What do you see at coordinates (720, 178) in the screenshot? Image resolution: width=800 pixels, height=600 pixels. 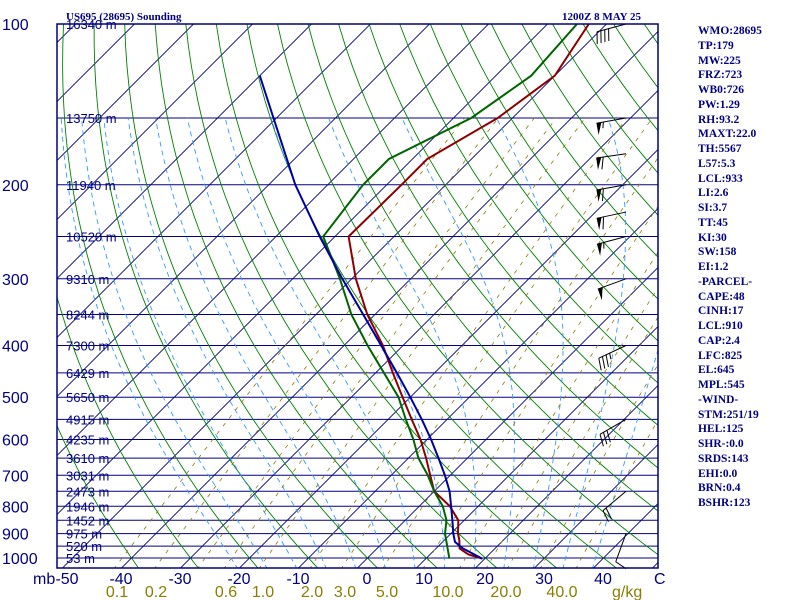 I see `index-item: LCL:933` at bounding box center [720, 178].